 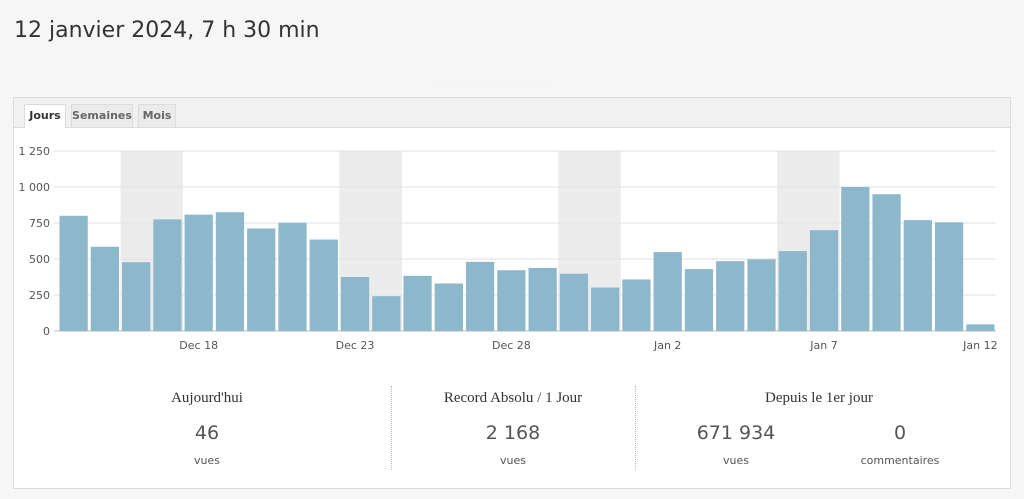 What do you see at coordinates (736, 433) in the screenshot?
I see `stat-since-views-value: 671 934` at bounding box center [736, 433].